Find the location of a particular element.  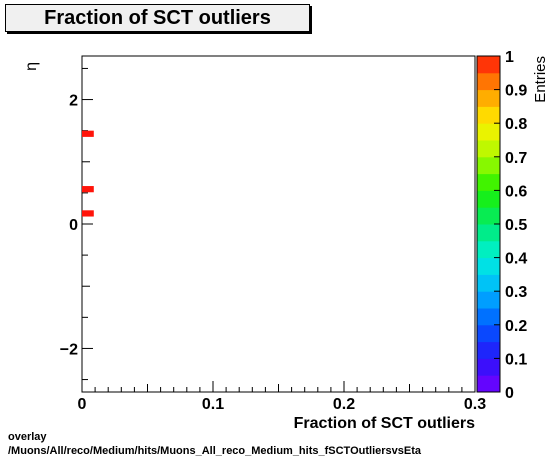

z-tick-label: 0.4 is located at coordinates (516, 259).